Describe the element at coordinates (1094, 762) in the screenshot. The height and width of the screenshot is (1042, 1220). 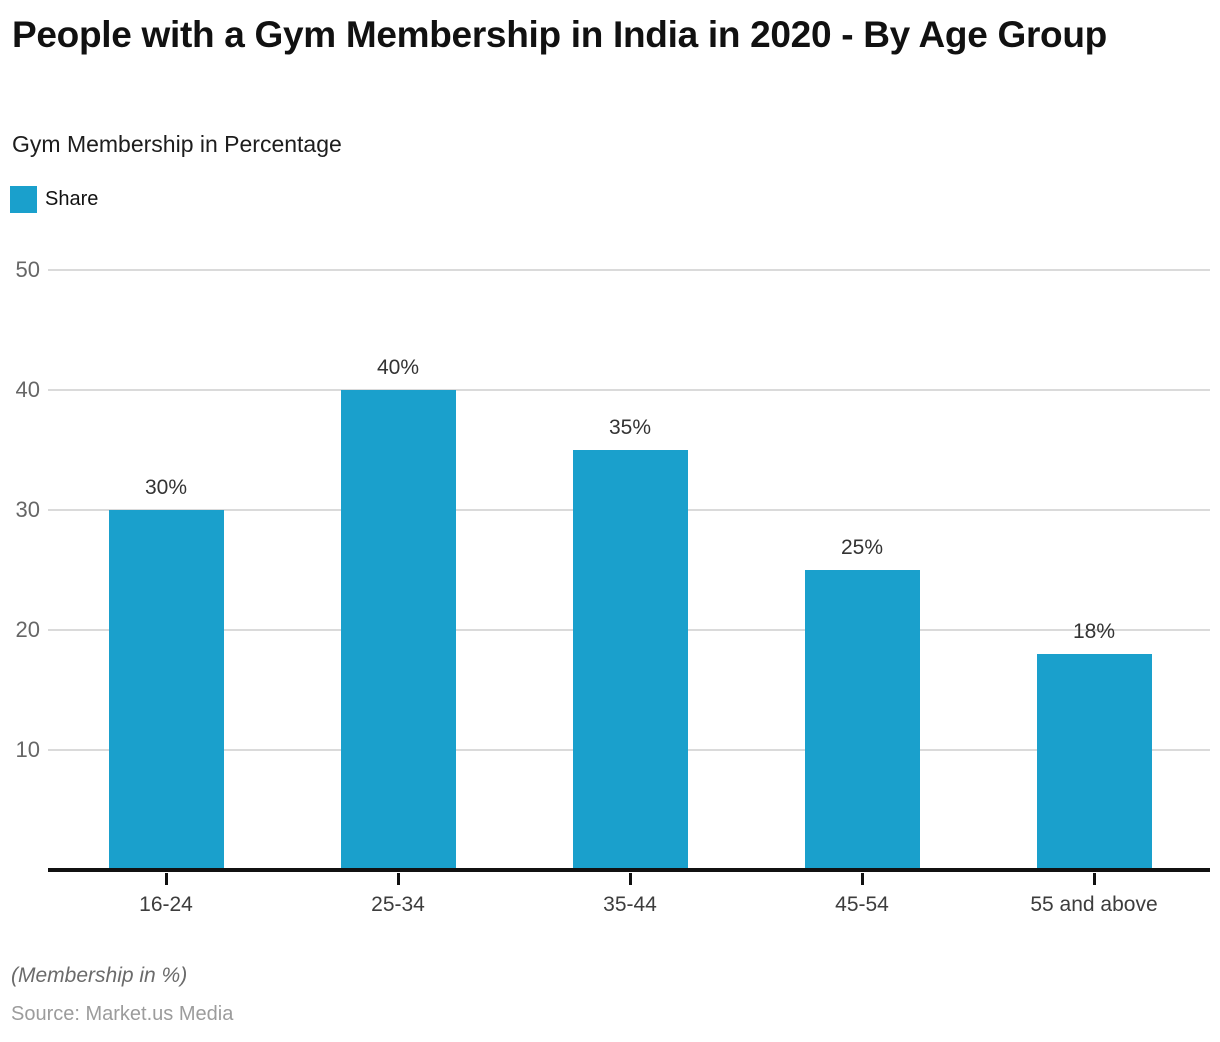
I see `bar-55 and above` at that location.